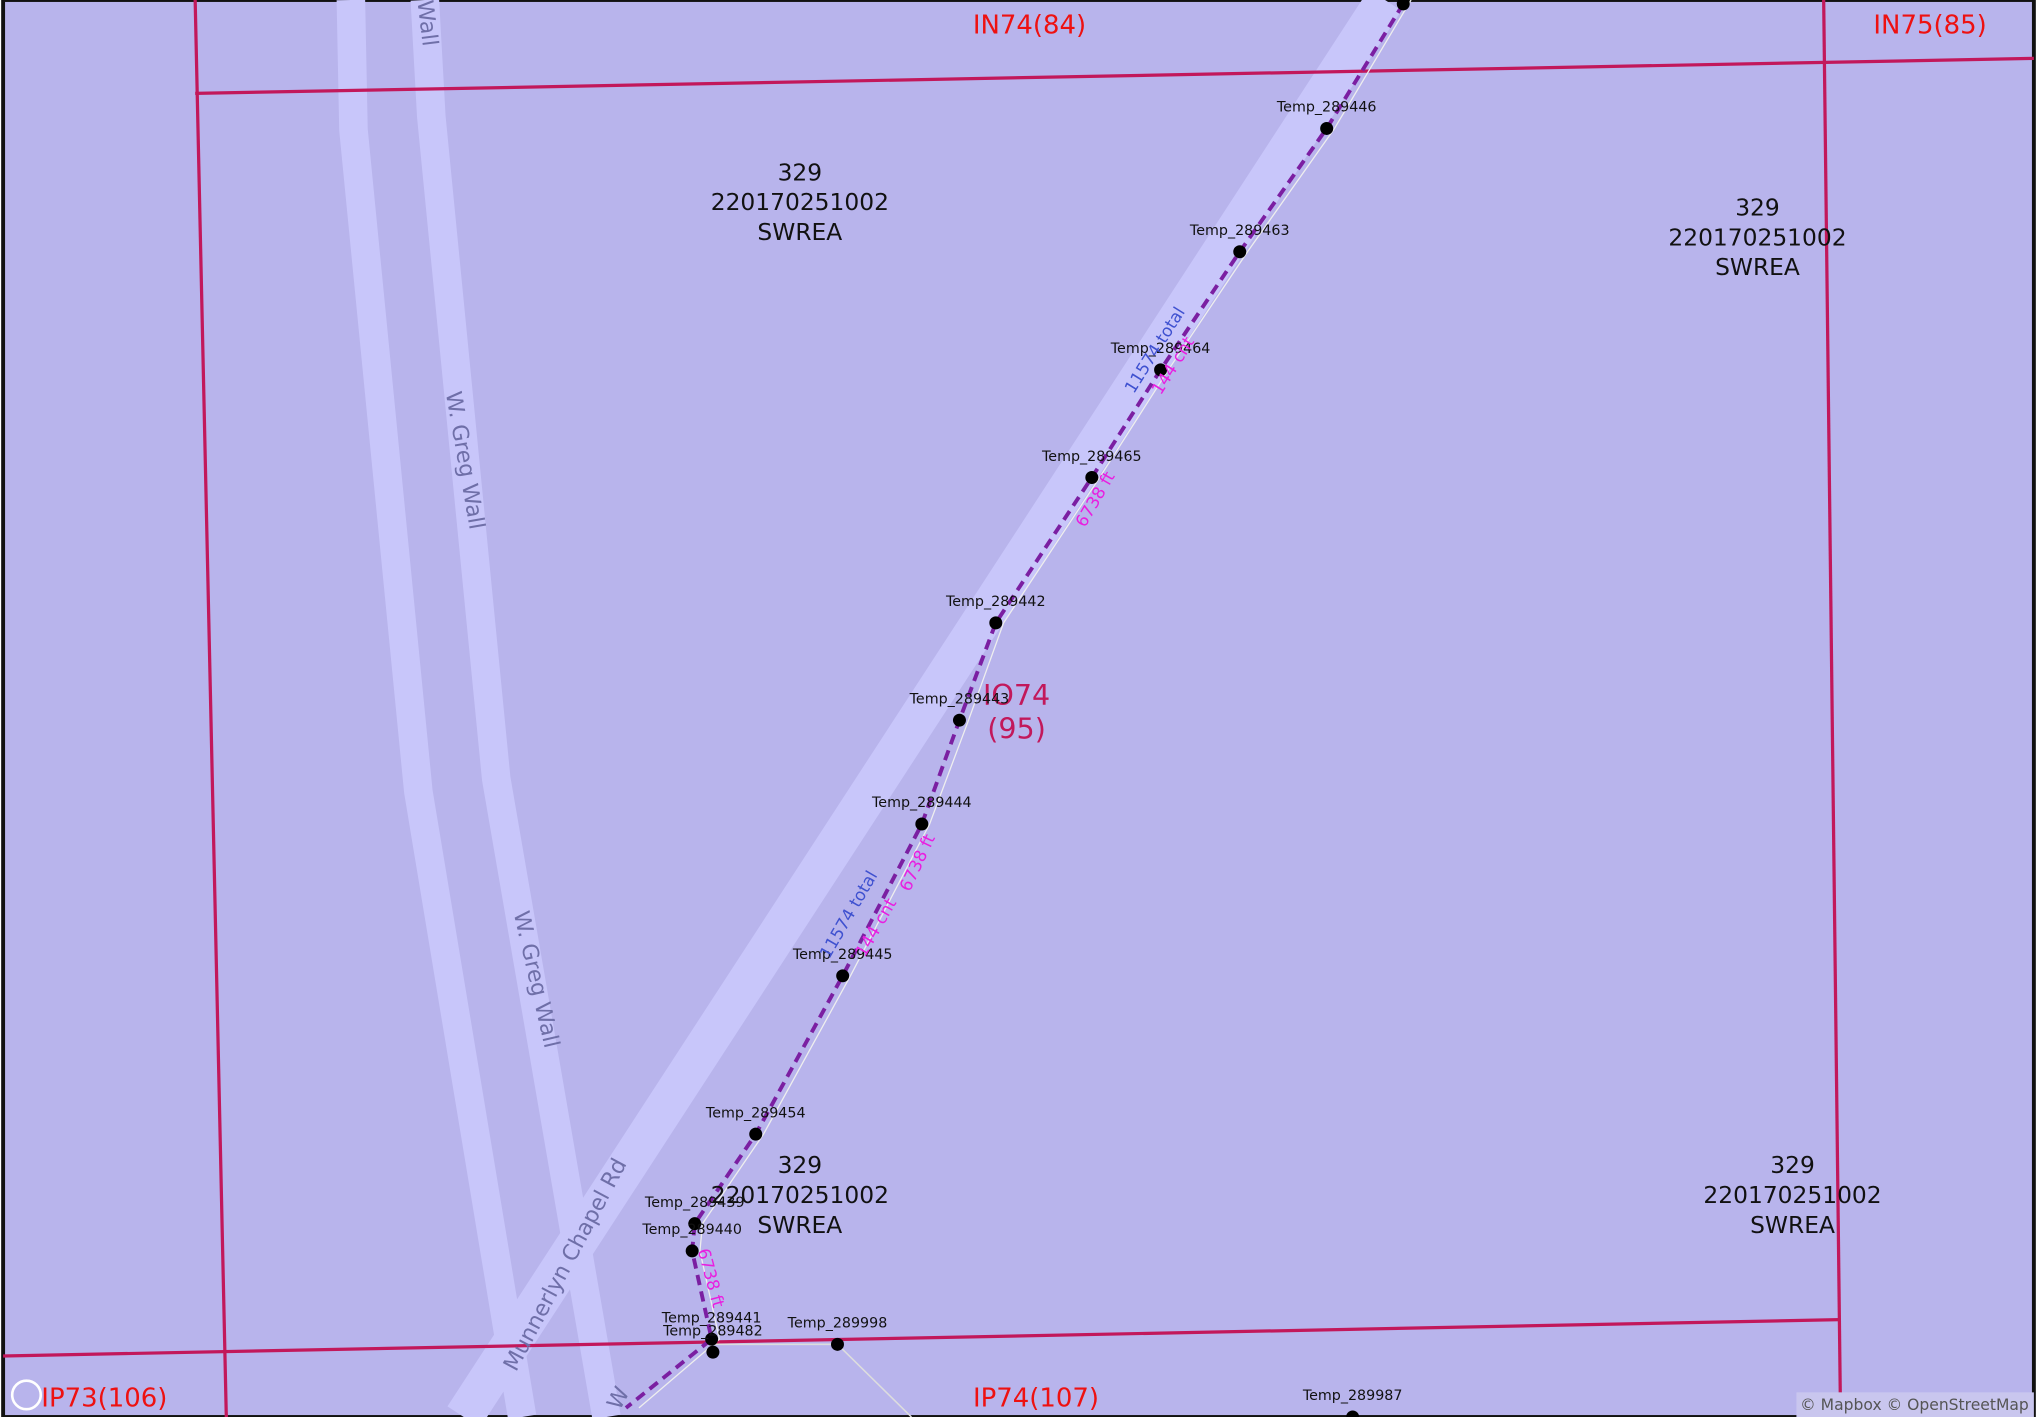 The height and width of the screenshot is (1417, 2037). Describe the element at coordinates (1016, 695) in the screenshot. I see `grid-label: IO74` at that location.